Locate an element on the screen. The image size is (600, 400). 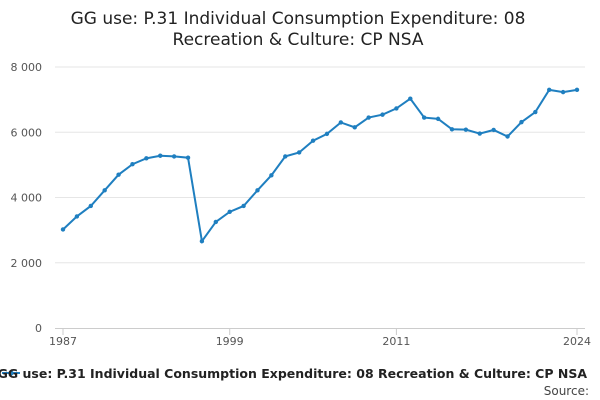
data-point-2011 is located at coordinates (396, 108).